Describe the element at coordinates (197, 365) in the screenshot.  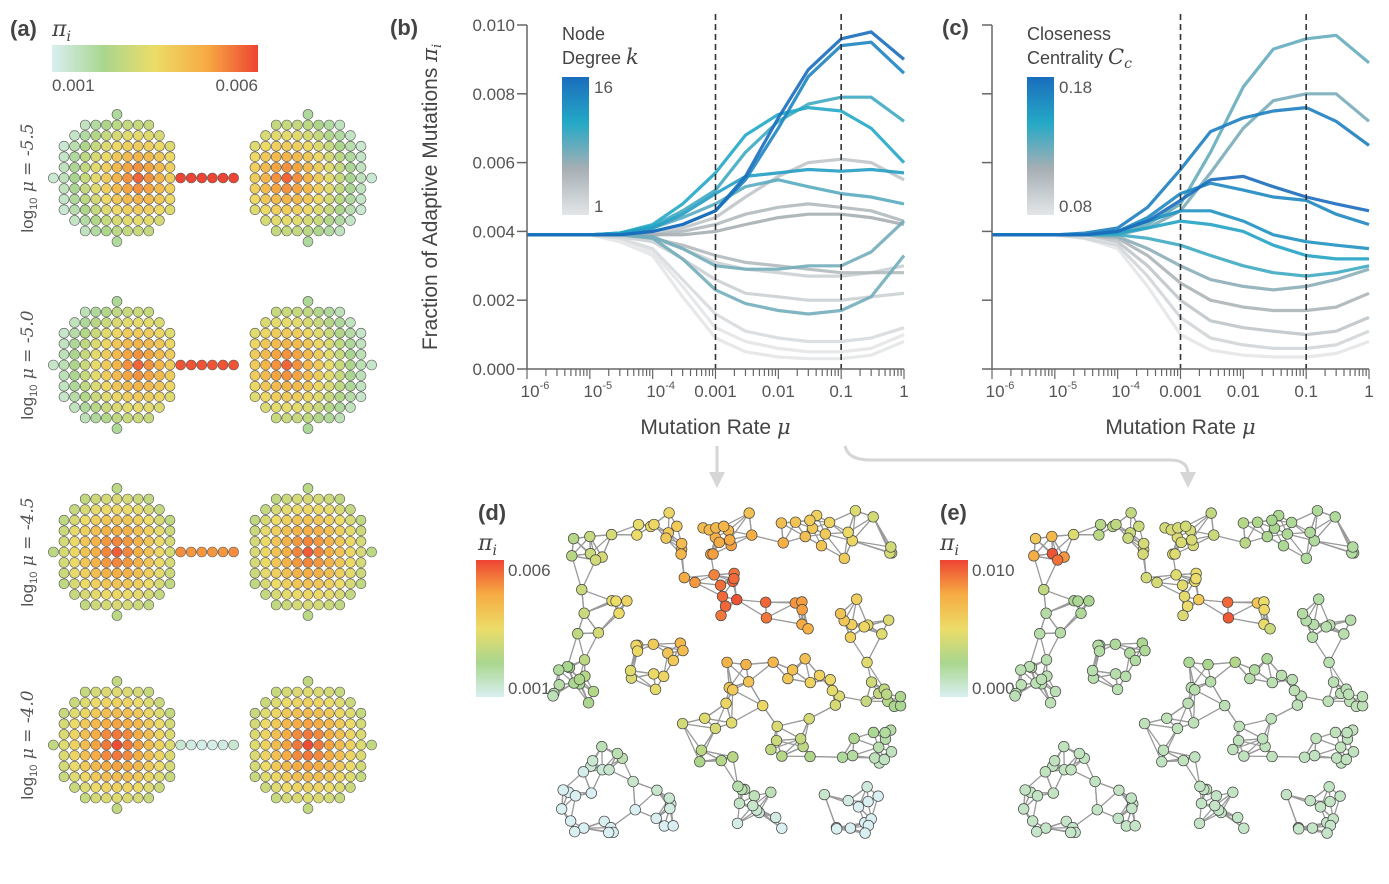
I see `dumbbell-row: log10 μ = -5.0` at that location.